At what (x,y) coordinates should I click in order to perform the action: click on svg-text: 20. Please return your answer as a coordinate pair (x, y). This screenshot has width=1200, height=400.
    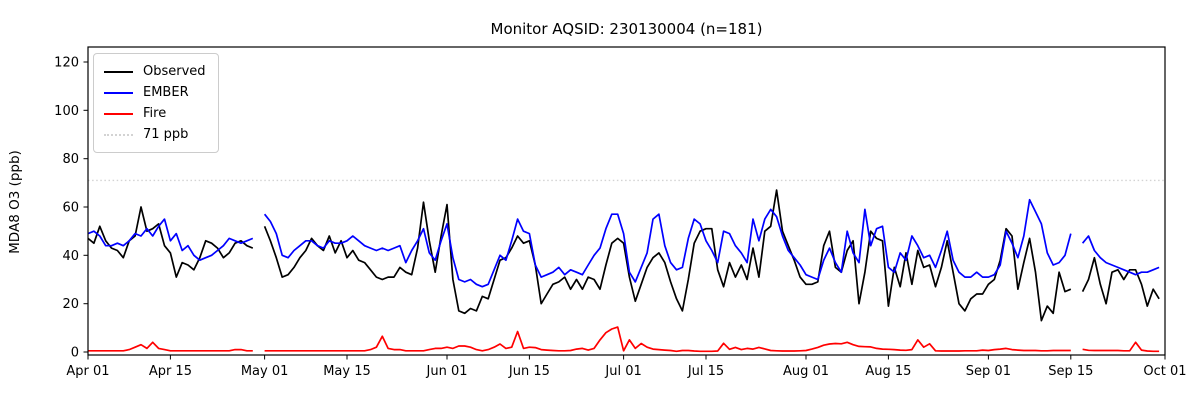
    Looking at the image, I should click on (70, 304).